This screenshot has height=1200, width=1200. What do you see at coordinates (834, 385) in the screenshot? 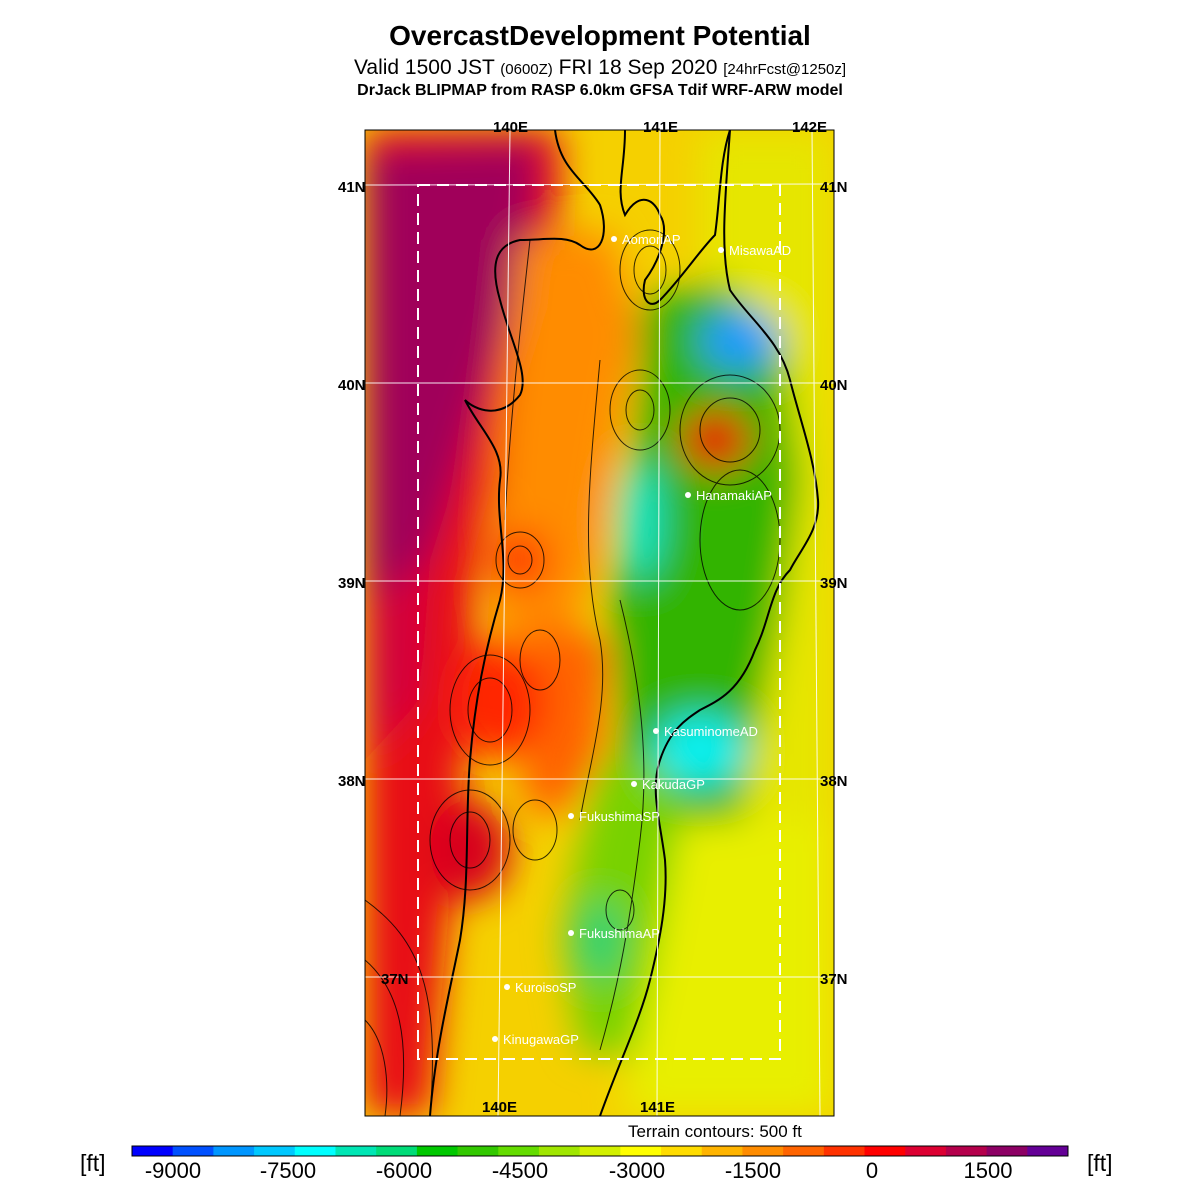
I see `lat-label-right-40: 40N` at bounding box center [834, 385].